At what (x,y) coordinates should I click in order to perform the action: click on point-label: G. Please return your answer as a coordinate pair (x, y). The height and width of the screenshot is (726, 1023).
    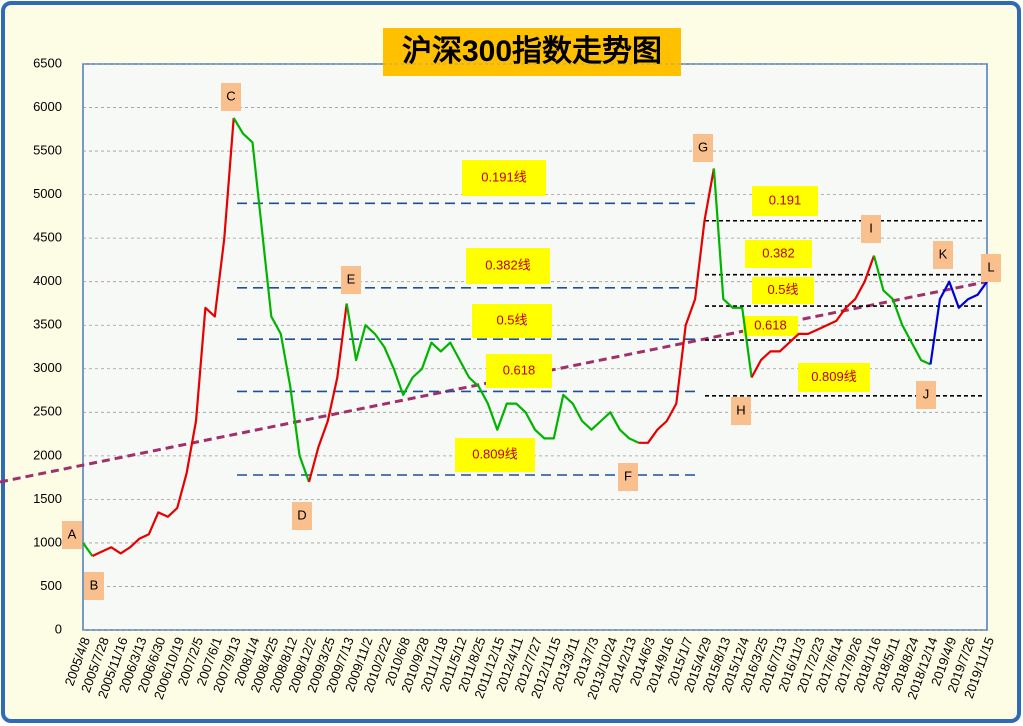
    Looking at the image, I should click on (703, 146).